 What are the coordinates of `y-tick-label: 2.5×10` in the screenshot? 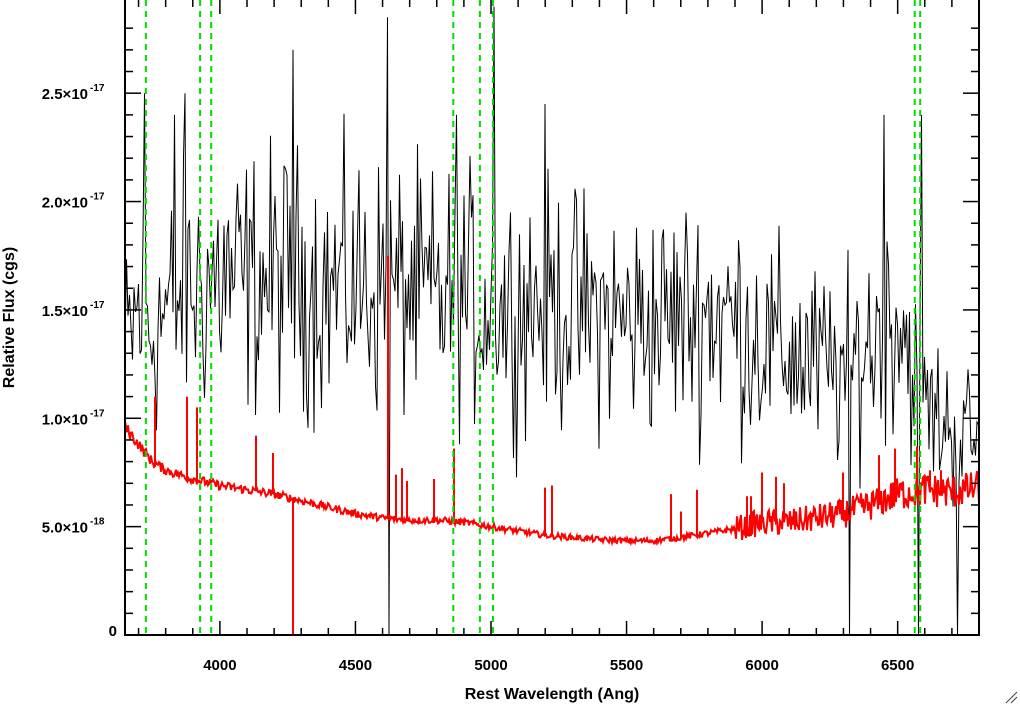 It's located at (65, 94).